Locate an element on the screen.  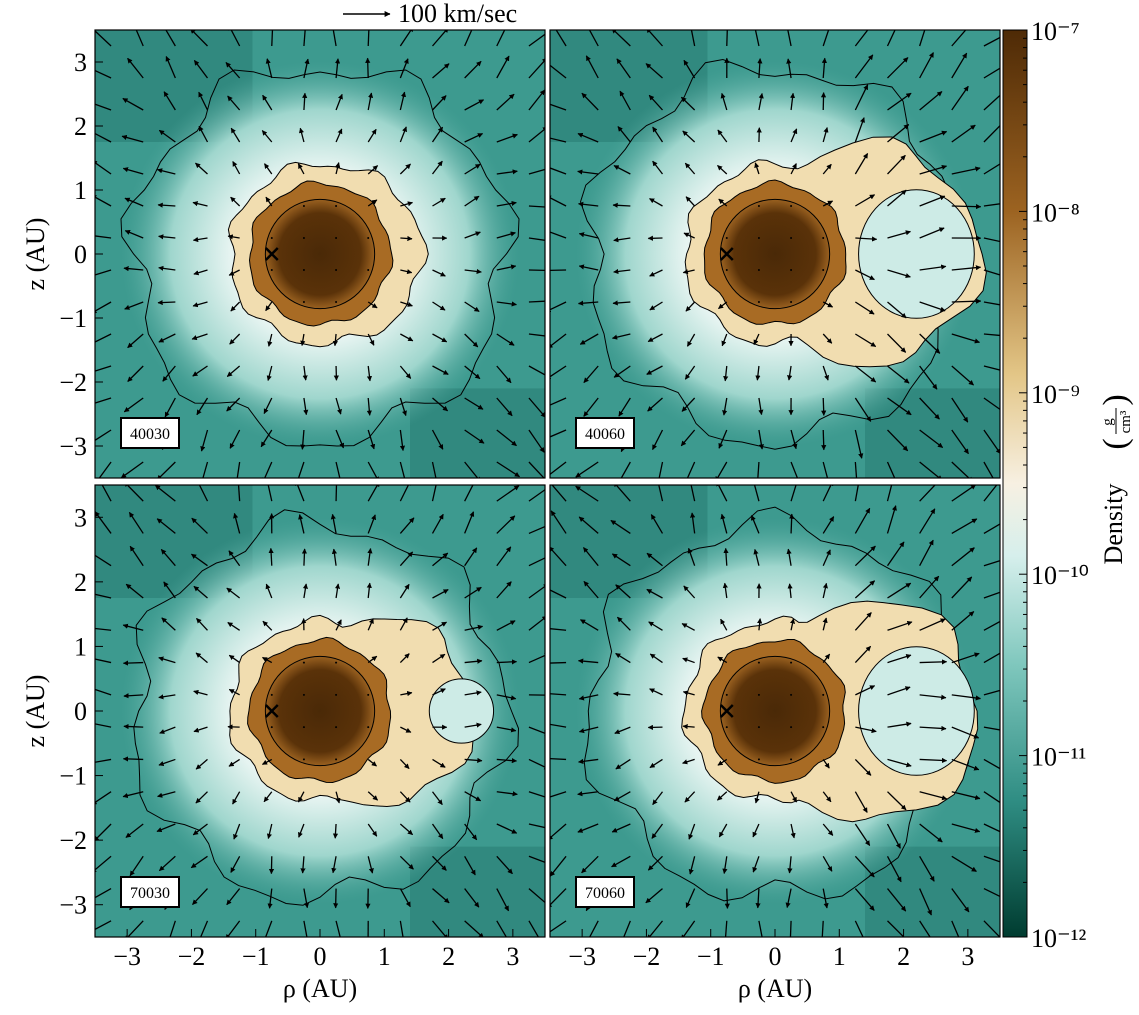
colorbar-tick-label: 10⁻⁹ is located at coordinates (1055, 394).